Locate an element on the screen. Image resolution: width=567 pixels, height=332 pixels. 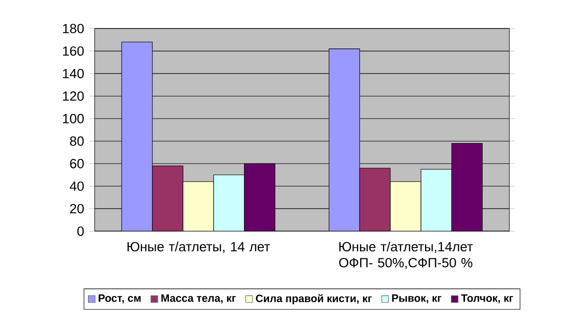
x-tick-label: Юные т/атлеты, 14 лет is located at coordinates (199, 247).